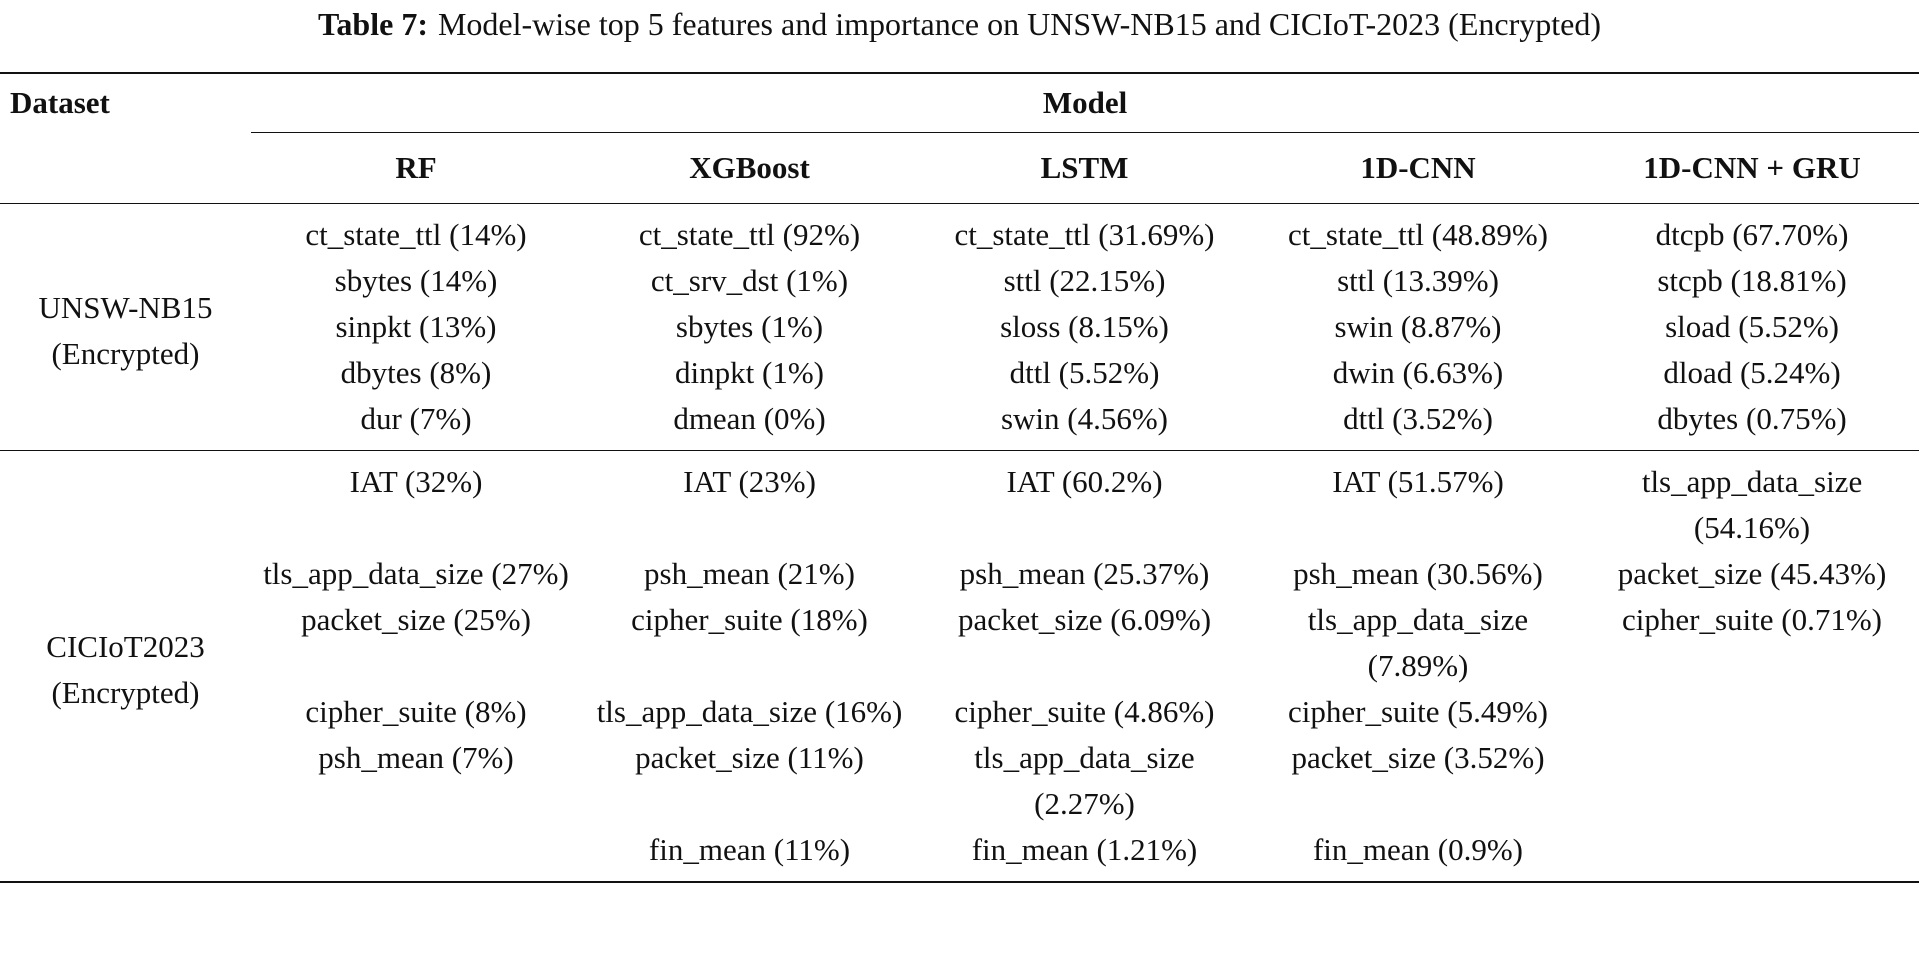 Image resolution: width=1919 pixels, height=977 pixels. Describe the element at coordinates (749, 372) in the screenshot. I see `feature-cell: dinpkt (1%)` at that location.